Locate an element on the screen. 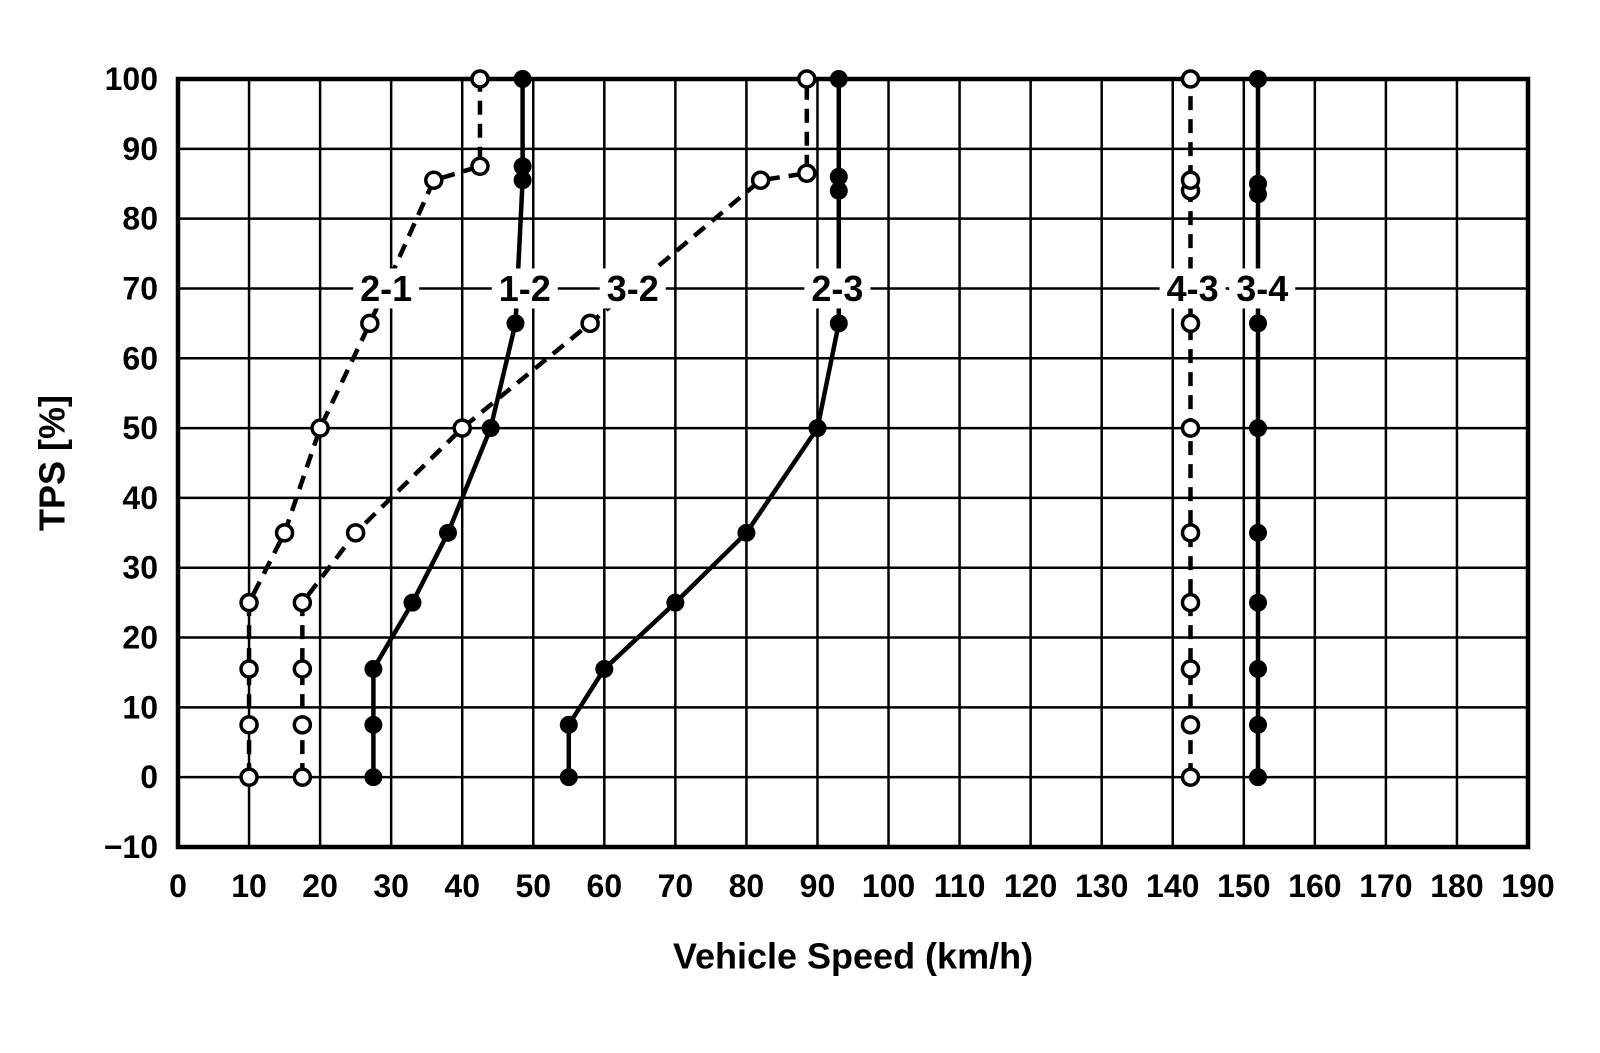 This screenshot has width=1600, height=1053. x-tick-label-60: 60 is located at coordinates (605, 886).